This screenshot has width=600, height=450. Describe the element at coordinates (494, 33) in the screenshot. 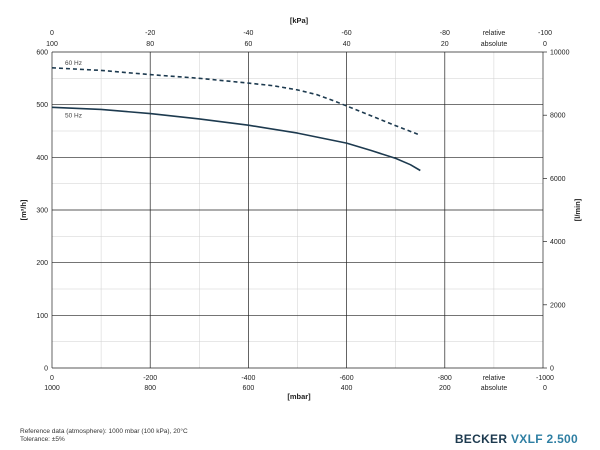

I see `top-relative-label: relative` at that location.